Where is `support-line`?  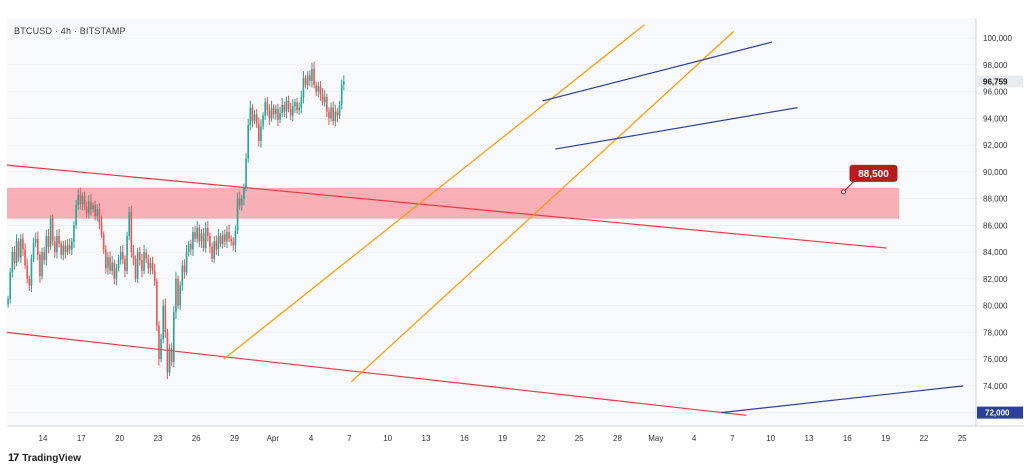 support-line is located at coordinates (842, 399).